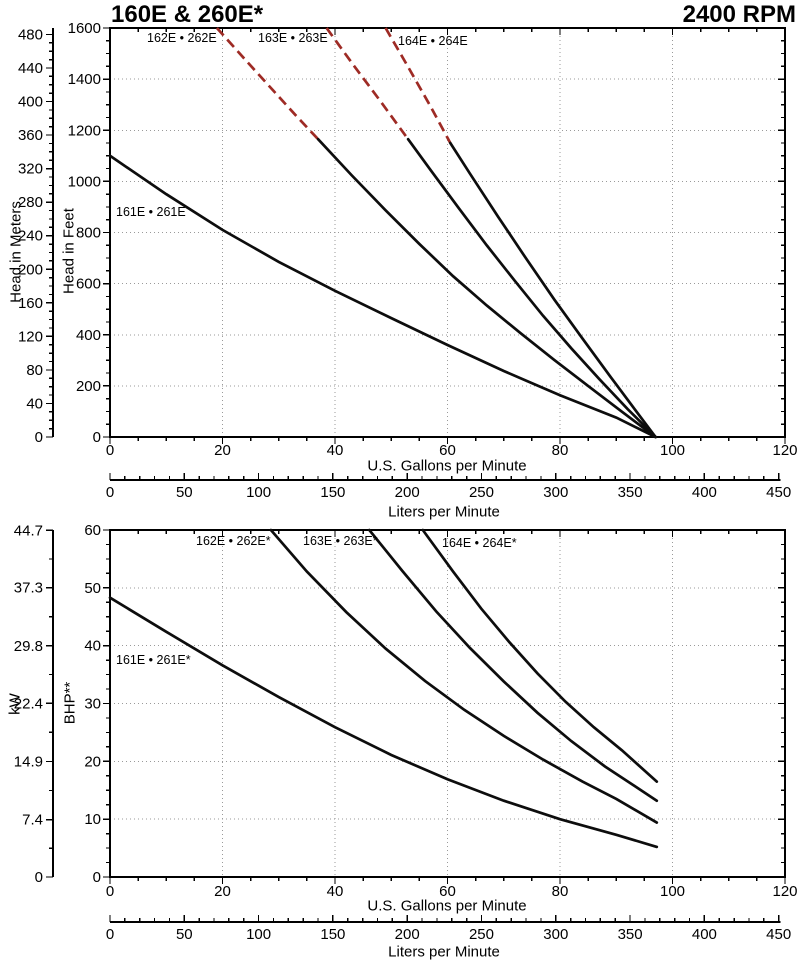  Describe the element at coordinates (92, 819) in the screenshot. I see `svg-text: 10` at that location.